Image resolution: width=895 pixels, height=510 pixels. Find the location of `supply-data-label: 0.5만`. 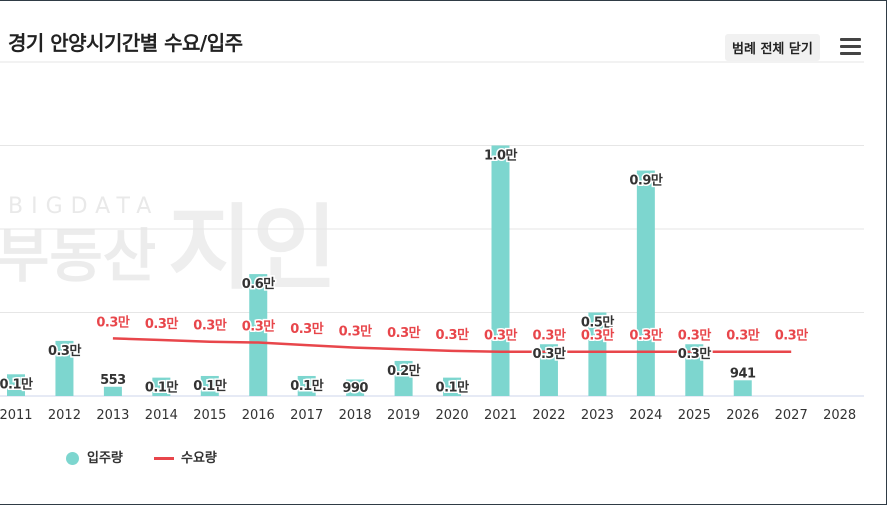

supply-data-label: 0.5만 is located at coordinates (598, 323).